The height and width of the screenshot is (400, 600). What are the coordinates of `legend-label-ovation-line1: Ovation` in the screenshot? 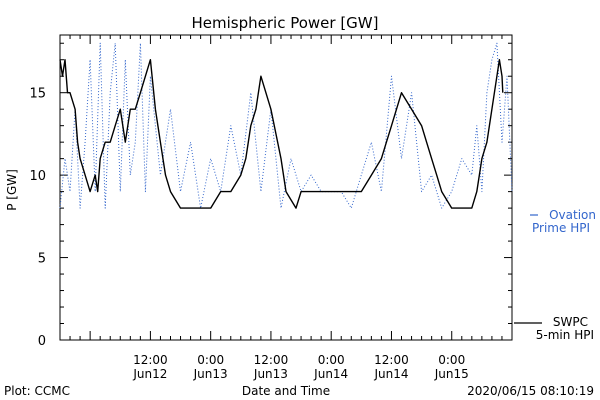 It's located at (572, 215).